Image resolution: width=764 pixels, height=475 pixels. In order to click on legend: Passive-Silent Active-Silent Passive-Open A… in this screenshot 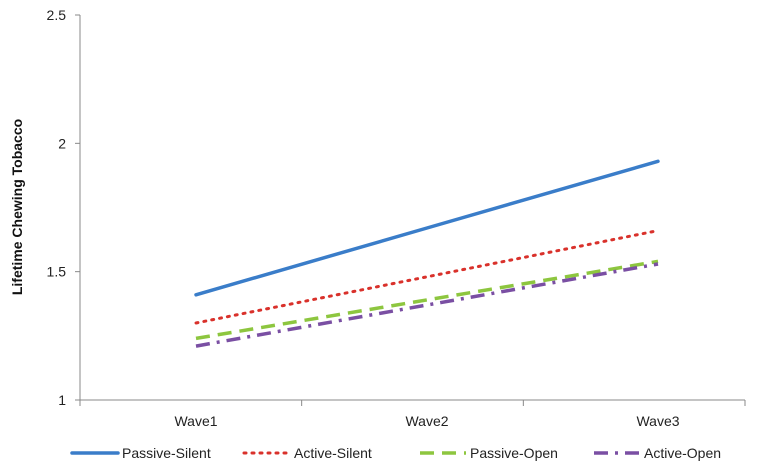, I will do `click(395, 453)`.